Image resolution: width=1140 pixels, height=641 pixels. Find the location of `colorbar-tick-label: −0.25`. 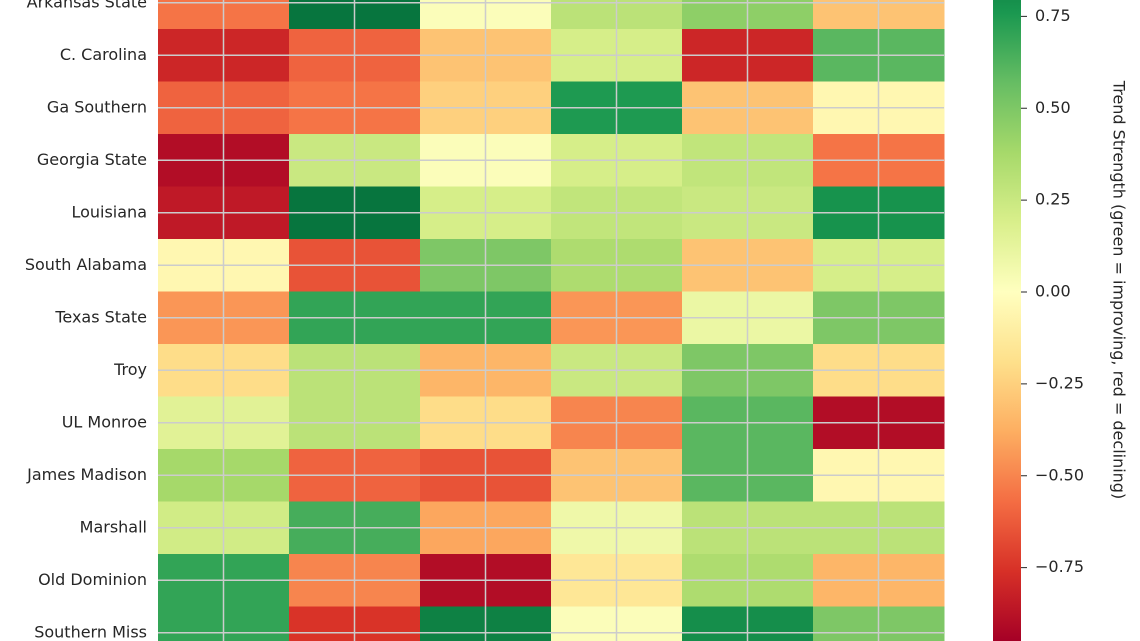

colorbar-tick-label: −0.25 is located at coordinates (1059, 382).